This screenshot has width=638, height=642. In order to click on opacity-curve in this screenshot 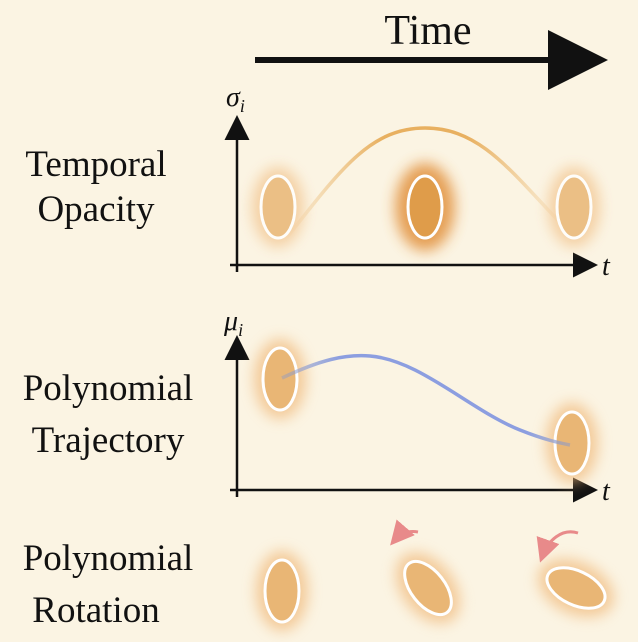, I will do `click(425, 184)`.